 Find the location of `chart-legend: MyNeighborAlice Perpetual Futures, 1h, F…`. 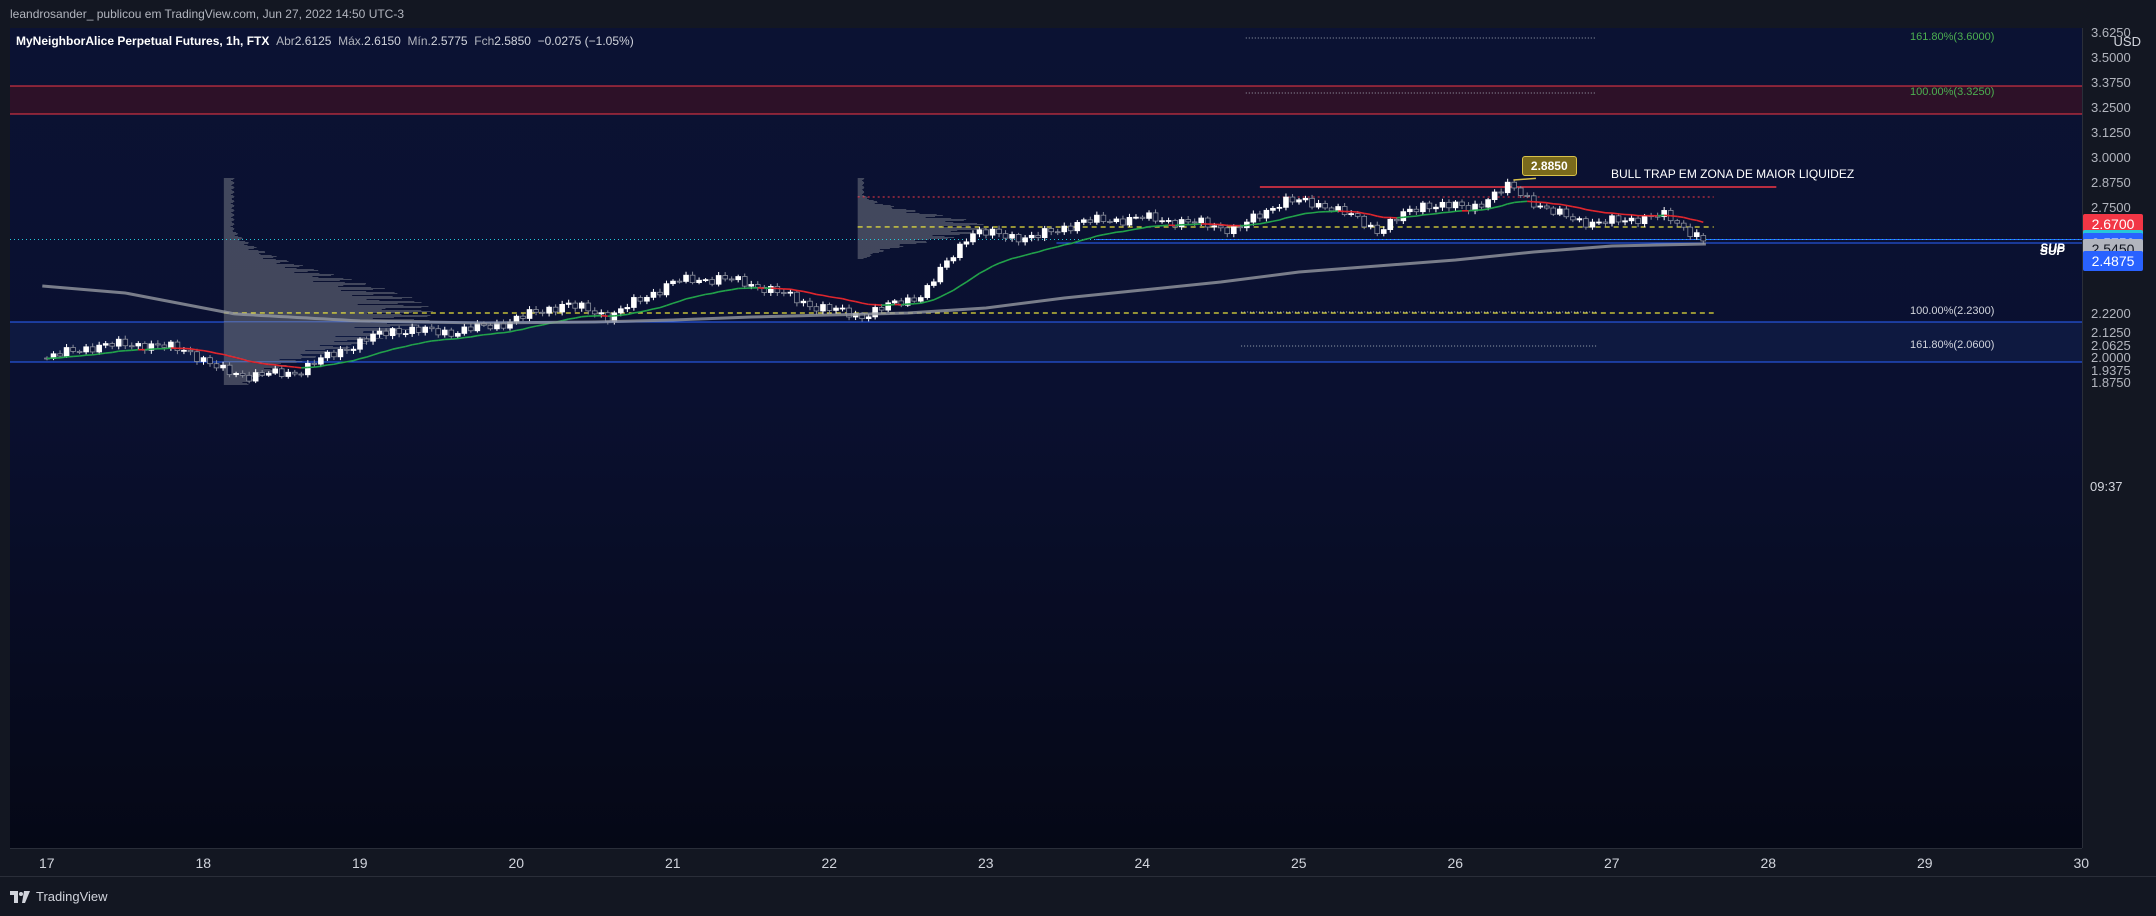

chart-legend: MyNeighborAlice Perpetual Futures, 1h, F… is located at coordinates (325, 41).